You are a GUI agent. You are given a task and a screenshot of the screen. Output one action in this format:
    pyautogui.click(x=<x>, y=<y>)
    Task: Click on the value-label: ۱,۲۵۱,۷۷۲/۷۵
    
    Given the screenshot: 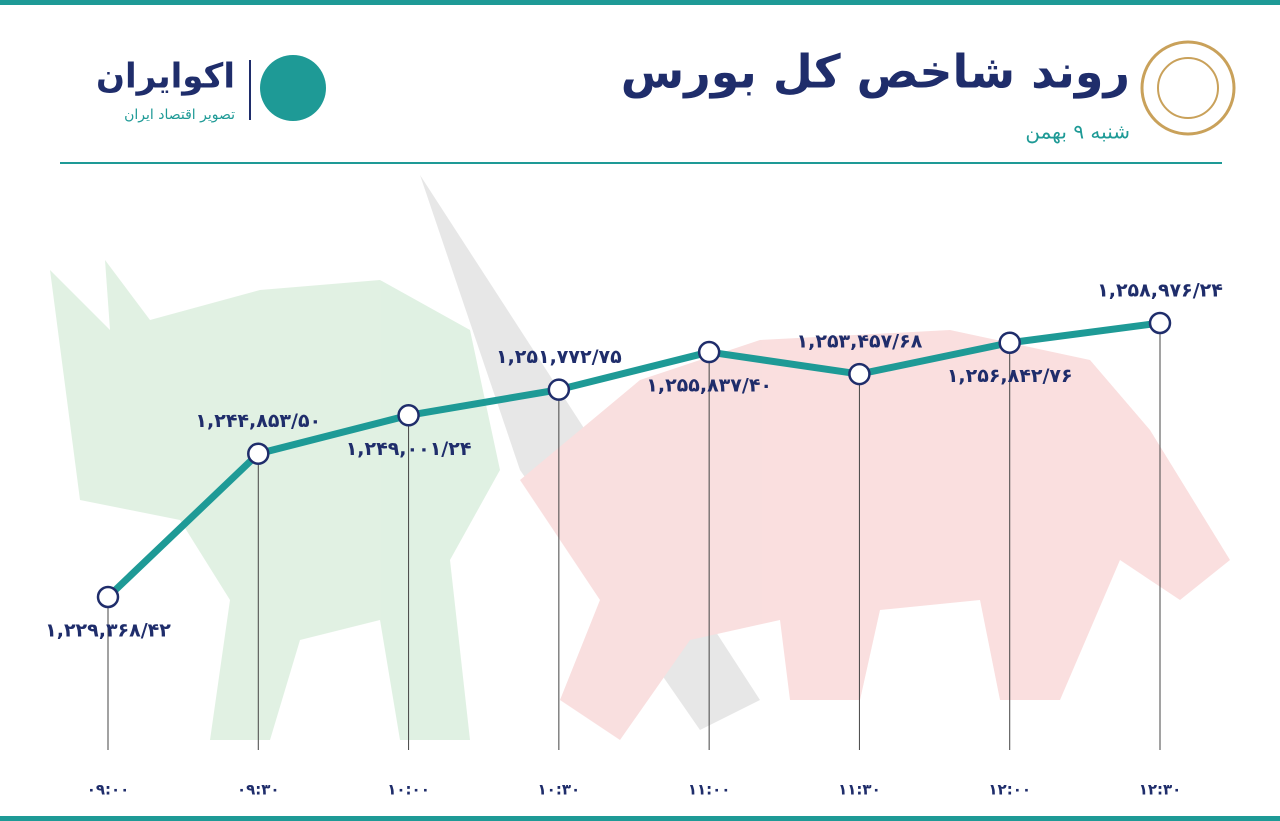 What is the action you would take?
    pyautogui.click(x=559, y=357)
    